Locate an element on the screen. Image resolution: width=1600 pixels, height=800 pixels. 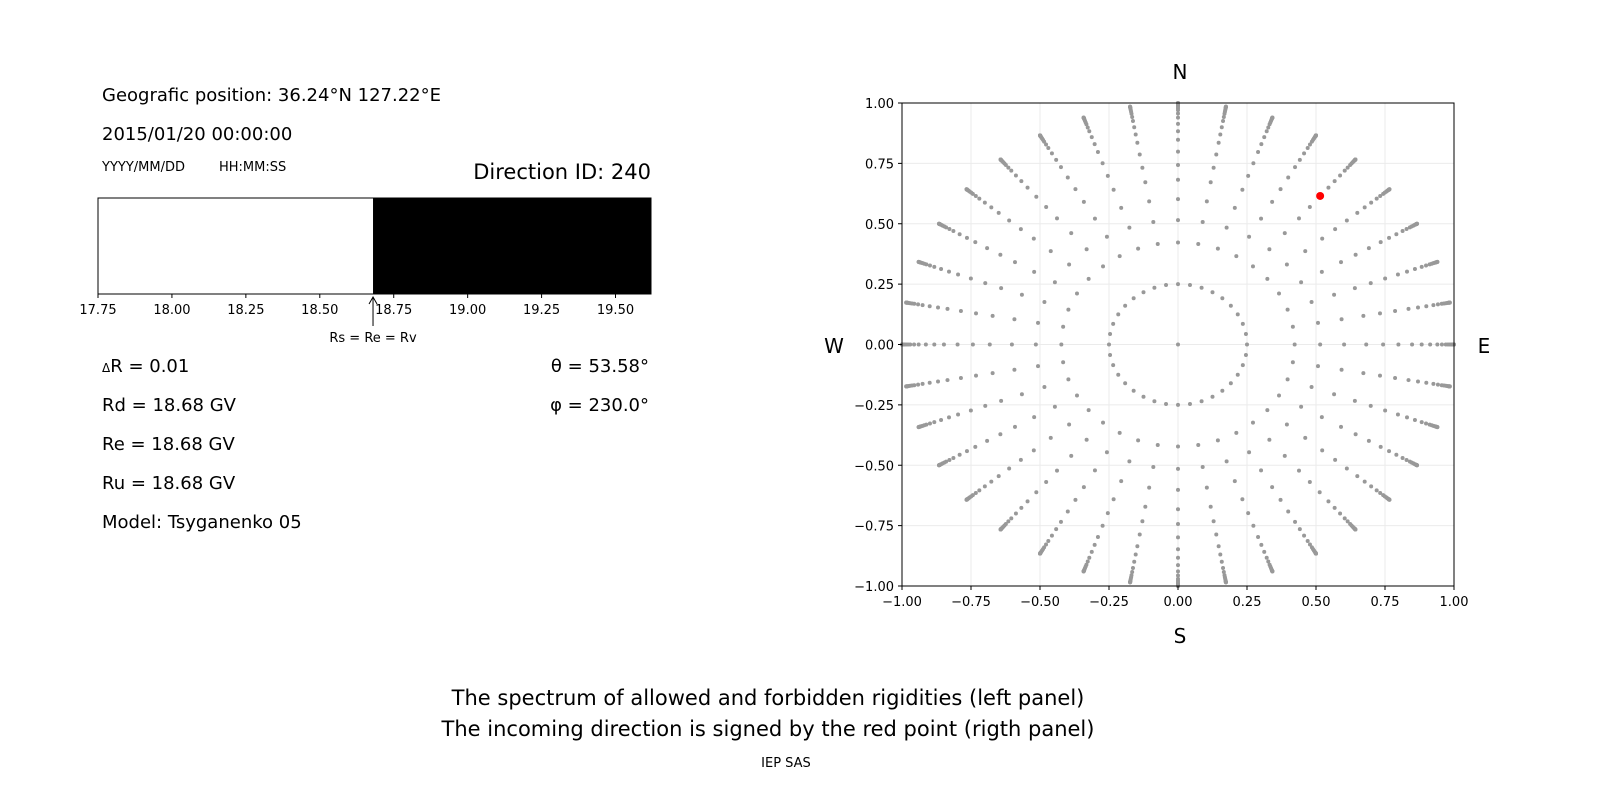
x-tick-label: 1.00 is located at coordinates (1454, 602).